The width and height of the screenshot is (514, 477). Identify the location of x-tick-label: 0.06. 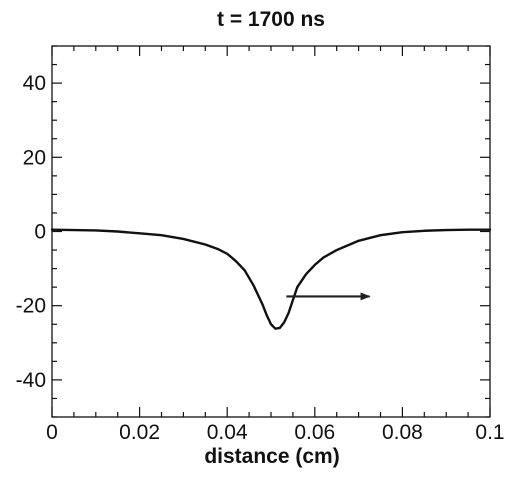
(314, 432).